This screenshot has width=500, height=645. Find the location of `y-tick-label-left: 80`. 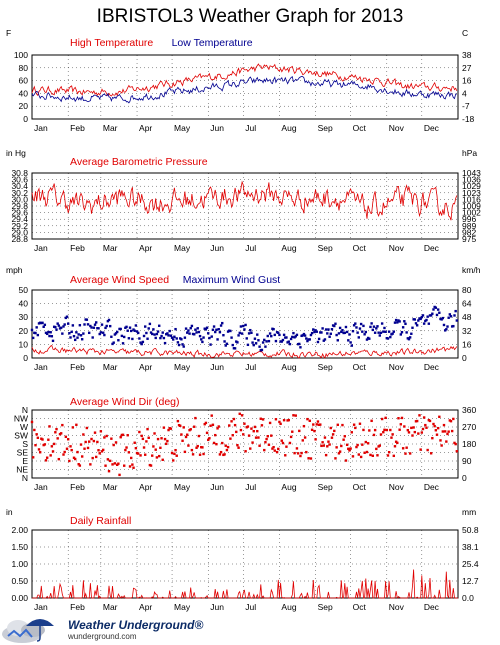

y-tick-label-left: 80 is located at coordinates (24, 68).